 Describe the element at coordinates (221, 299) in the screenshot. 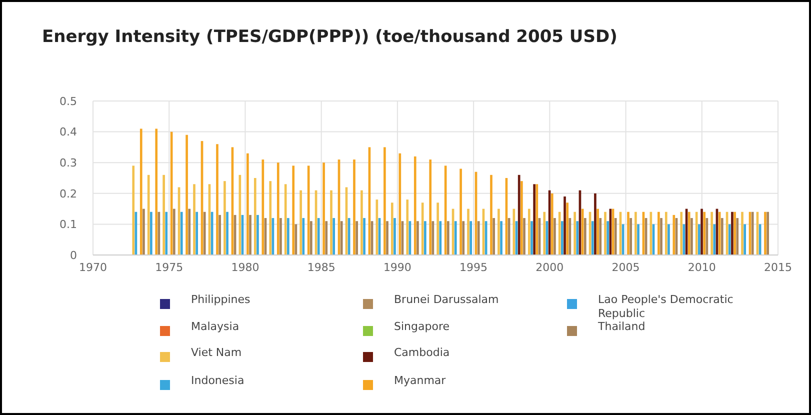

I see `legend-label: Philippines` at that location.